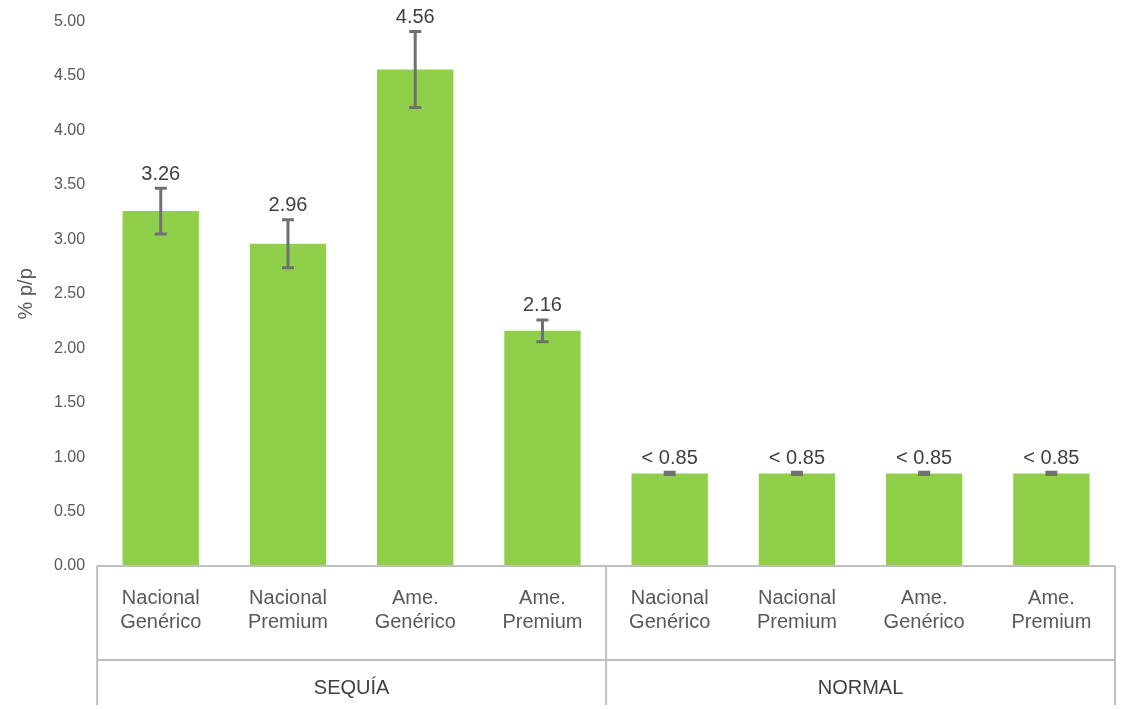  Describe the element at coordinates (70, 184) in the screenshot. I see `y-tick-label: 3.50` at that location.